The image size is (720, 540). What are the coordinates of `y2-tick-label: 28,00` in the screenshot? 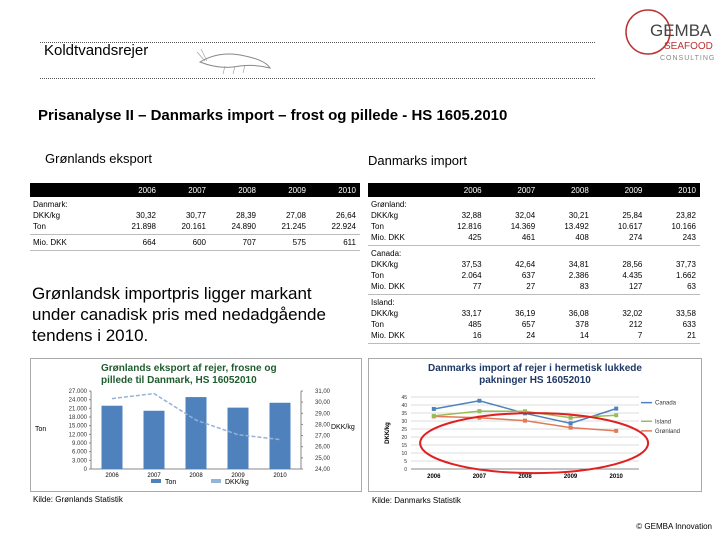 It's located at (323, 425).